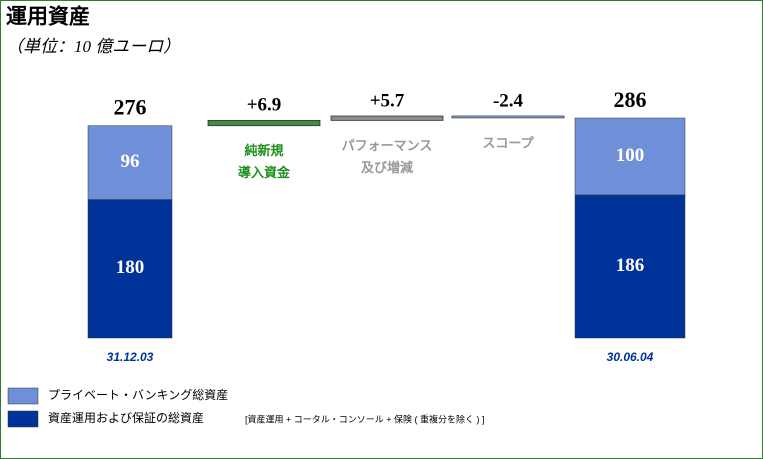  I want to click on chart-subtitle: （単位：10 億ユーロ）, so click(93, 46).